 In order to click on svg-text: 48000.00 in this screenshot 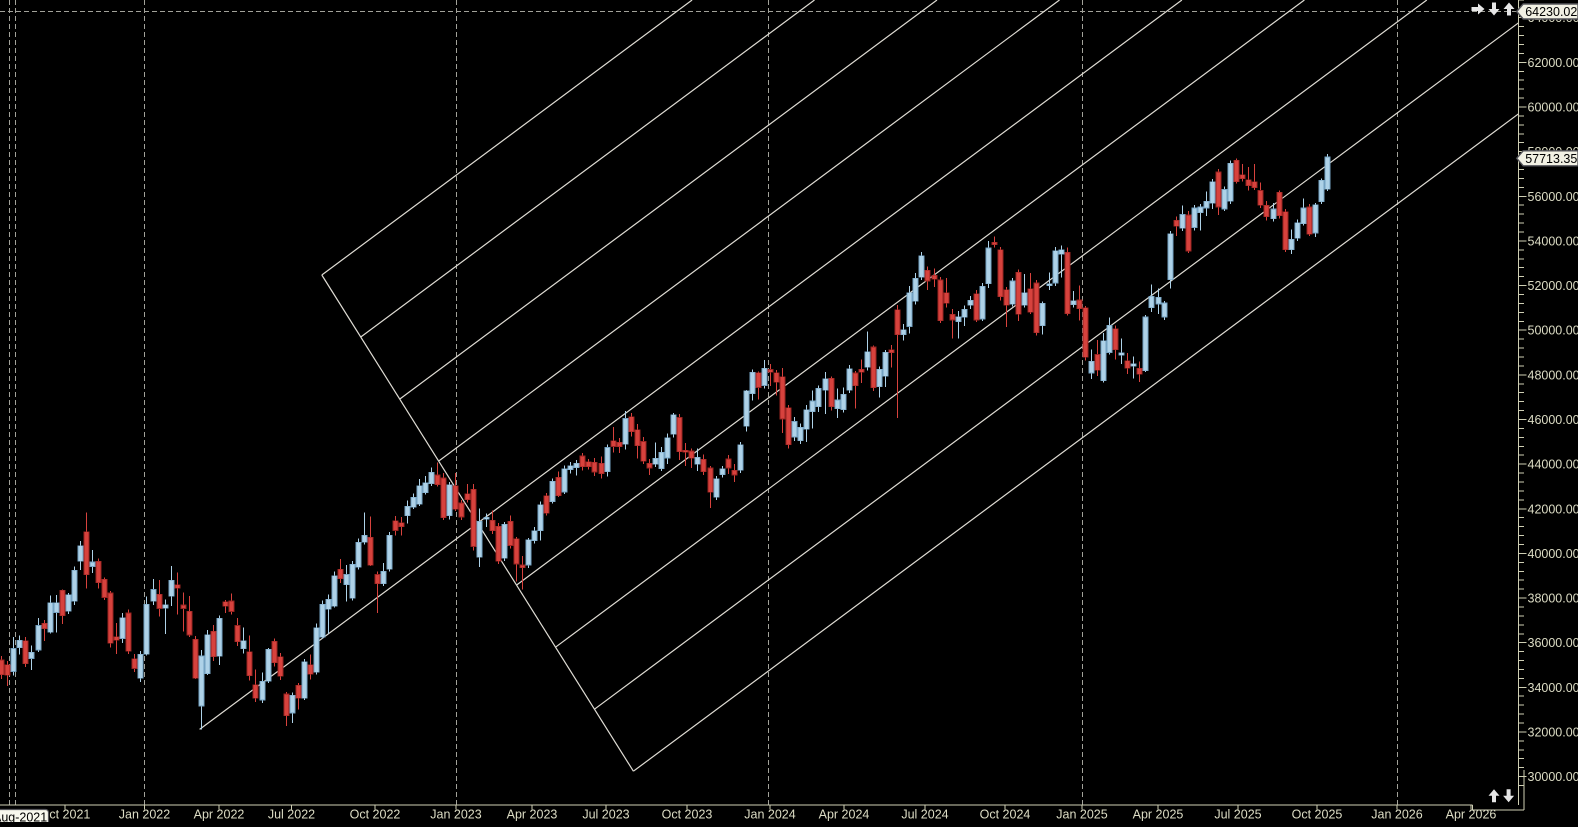, I will do `click(1553, 375)`.